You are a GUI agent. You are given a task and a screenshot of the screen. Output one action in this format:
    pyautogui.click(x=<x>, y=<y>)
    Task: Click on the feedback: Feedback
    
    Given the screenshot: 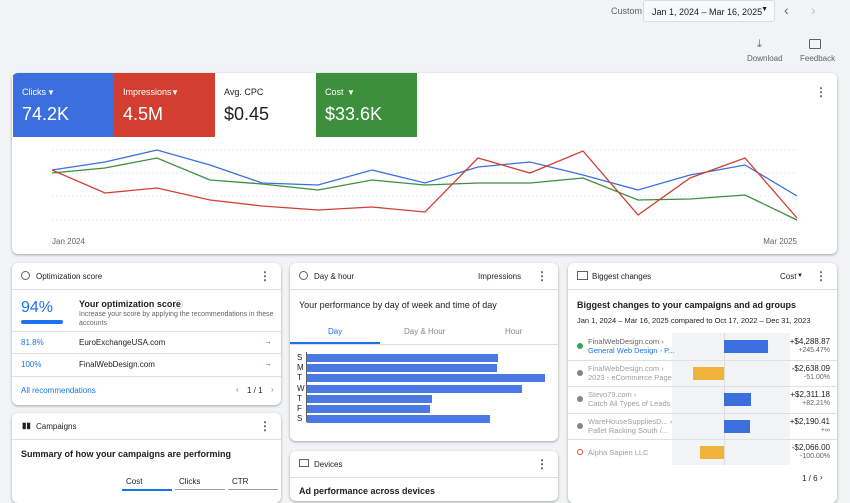 What is the action you would take?
    pyautogui.click(x=818, y=58)
    